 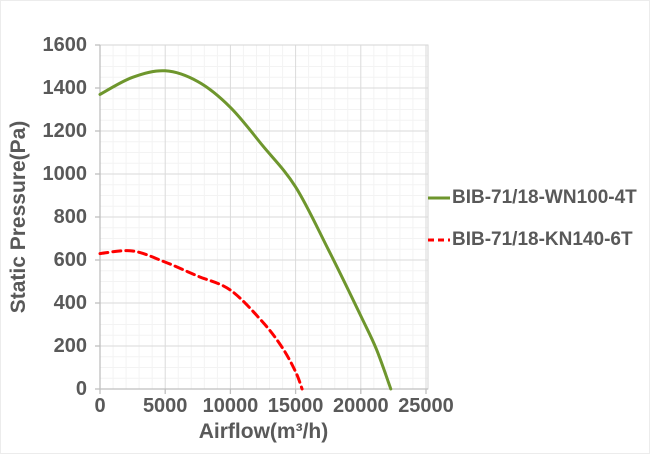 What do you see at coordinates (65, 88) in the screenshot?
I see `y-tick-label: 1400` at bounding box center [65, 88].